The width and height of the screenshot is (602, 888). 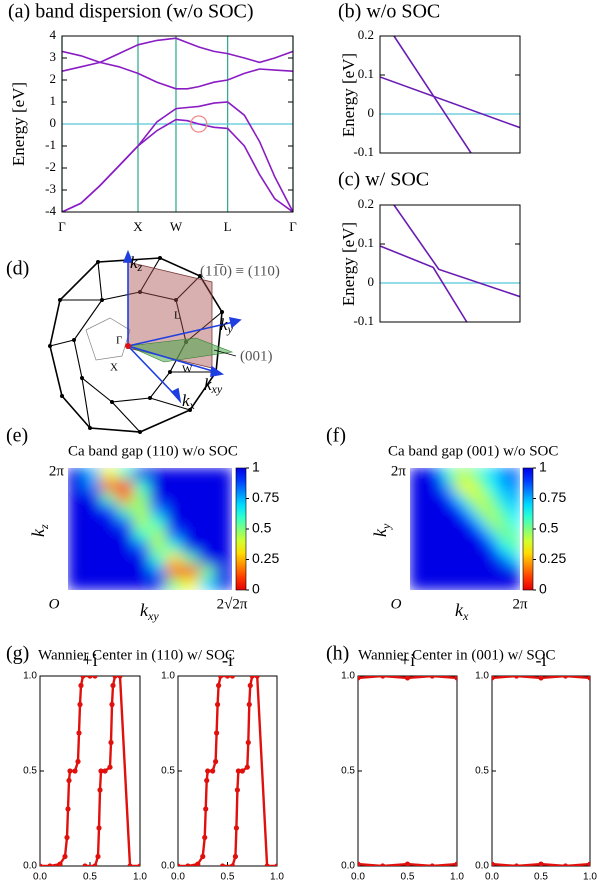 What do you see at coordinates (50, 166) in the screenshot?
I see `y-tick-label: -2` at bounding box center [50, 166].